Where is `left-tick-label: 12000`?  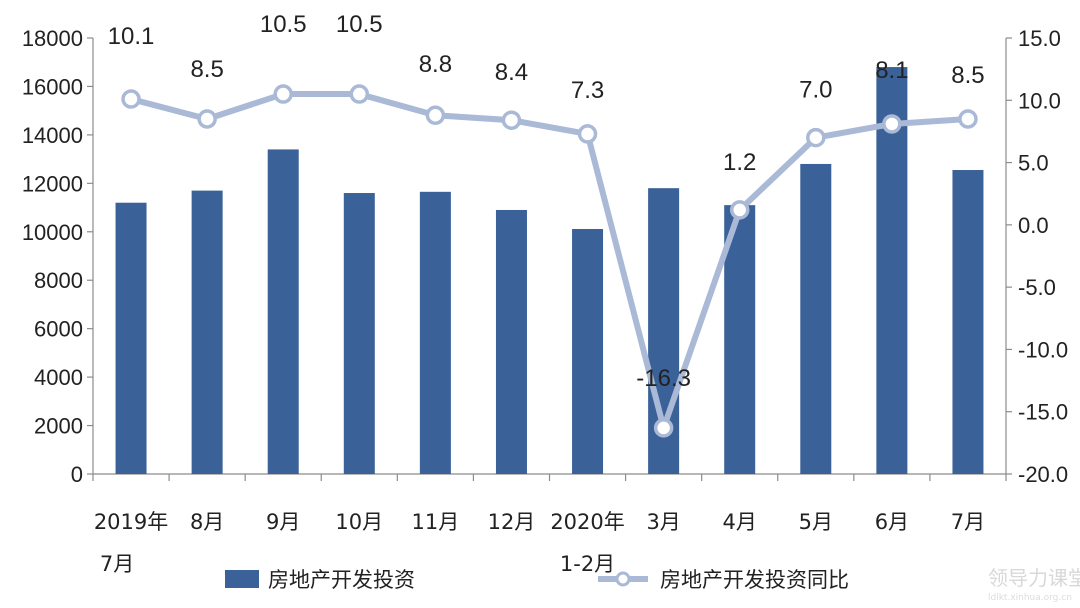 left-tick-label: 12000 is located at coordinates (52, 183).